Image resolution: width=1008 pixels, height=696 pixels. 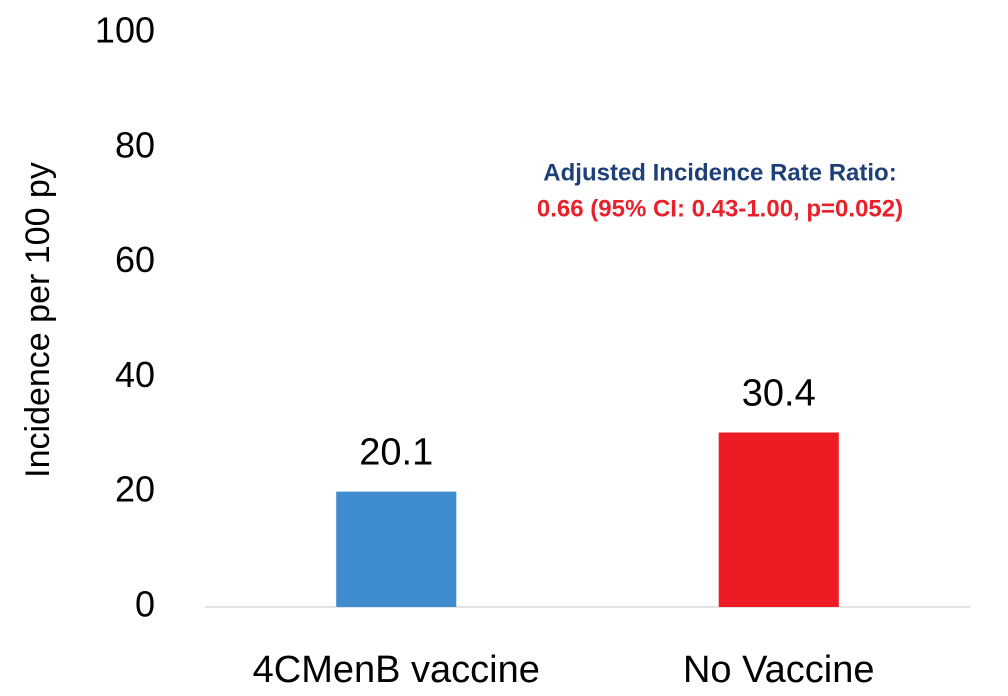 What do you see at coordinates (779, 394) in the screenshot?
I see `value-label: 30.4` at bounding box center [779, 394].